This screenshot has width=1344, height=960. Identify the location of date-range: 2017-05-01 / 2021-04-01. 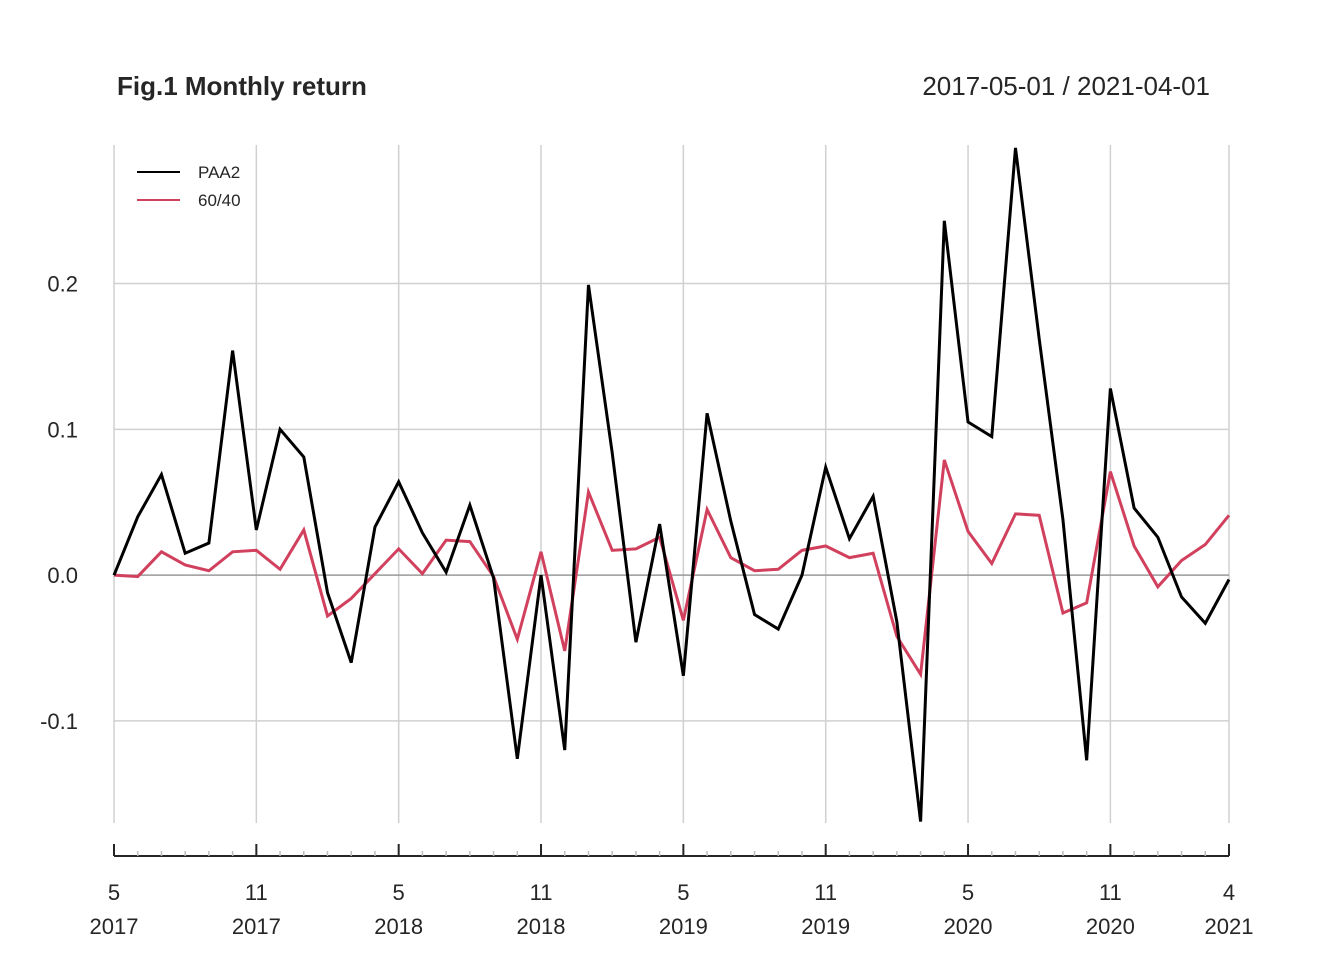
(1066, 86).